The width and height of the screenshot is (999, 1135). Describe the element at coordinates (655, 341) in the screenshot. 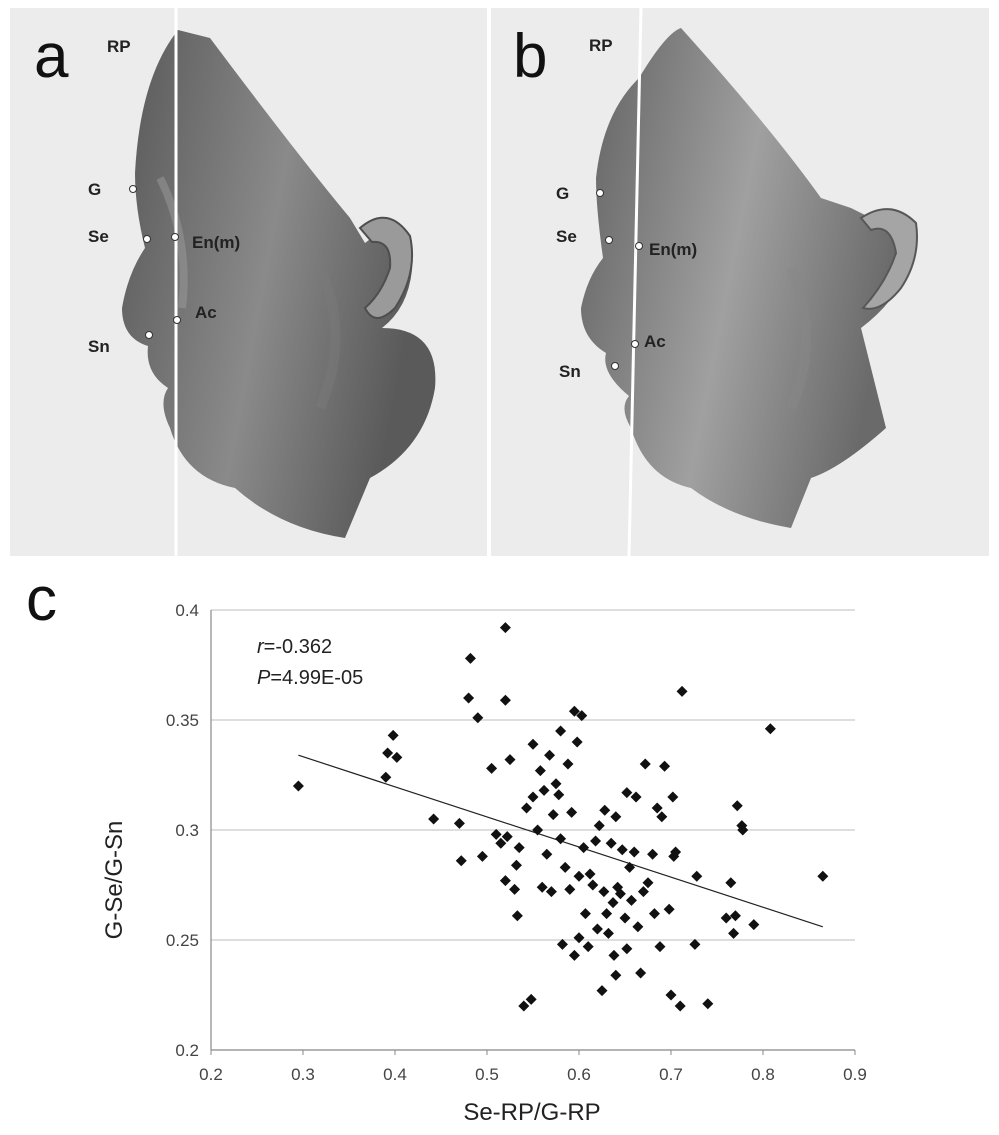

I see `label-ac: Ac` at that location.